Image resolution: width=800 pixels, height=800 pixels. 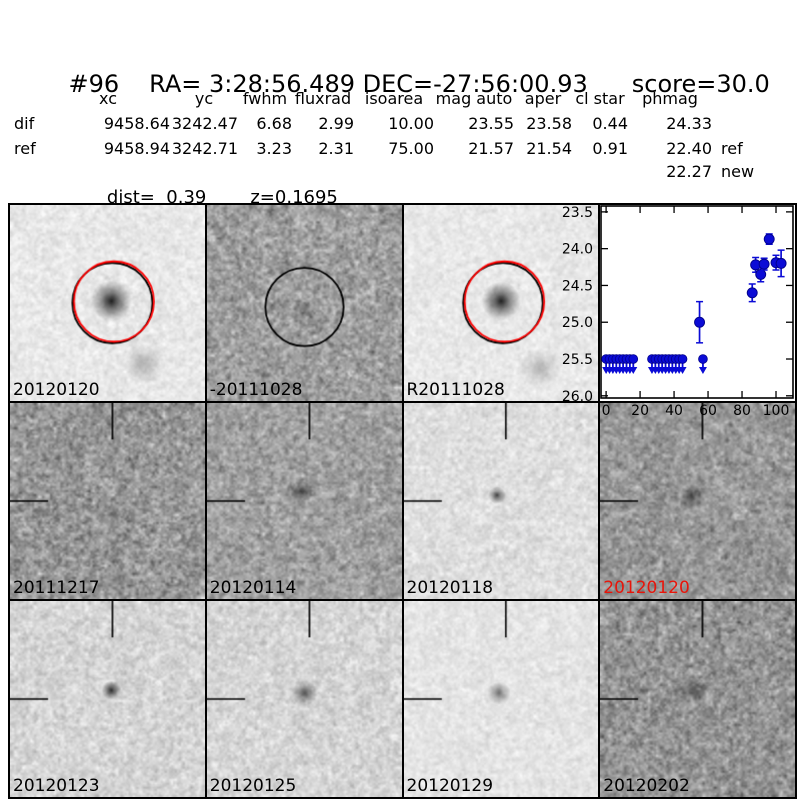 I want to click on cutout-label: 20120114, so click(x=253, y=588).